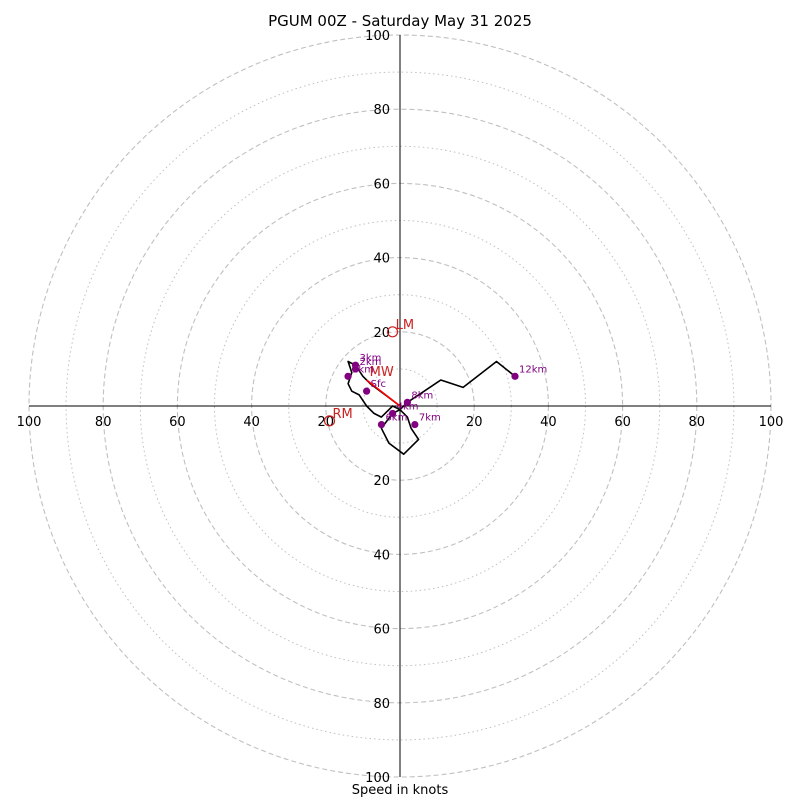 The height and width of the screenshot is (800, 800). What do you see at coordinates (405, 325) in the screenshot?
I see `storm-motion-label: LM` at bounding box center [405, 325].